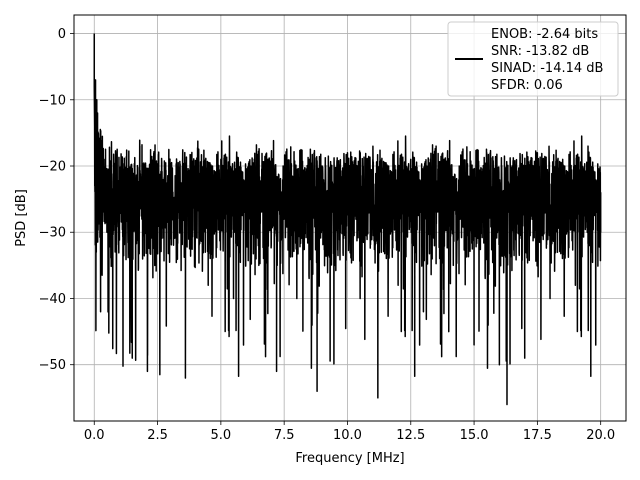  Describe the element at coordinates (547, 68) in the screenshot. I see `legend-entry-sinad: SINAD: -14.14 dB` at that location.